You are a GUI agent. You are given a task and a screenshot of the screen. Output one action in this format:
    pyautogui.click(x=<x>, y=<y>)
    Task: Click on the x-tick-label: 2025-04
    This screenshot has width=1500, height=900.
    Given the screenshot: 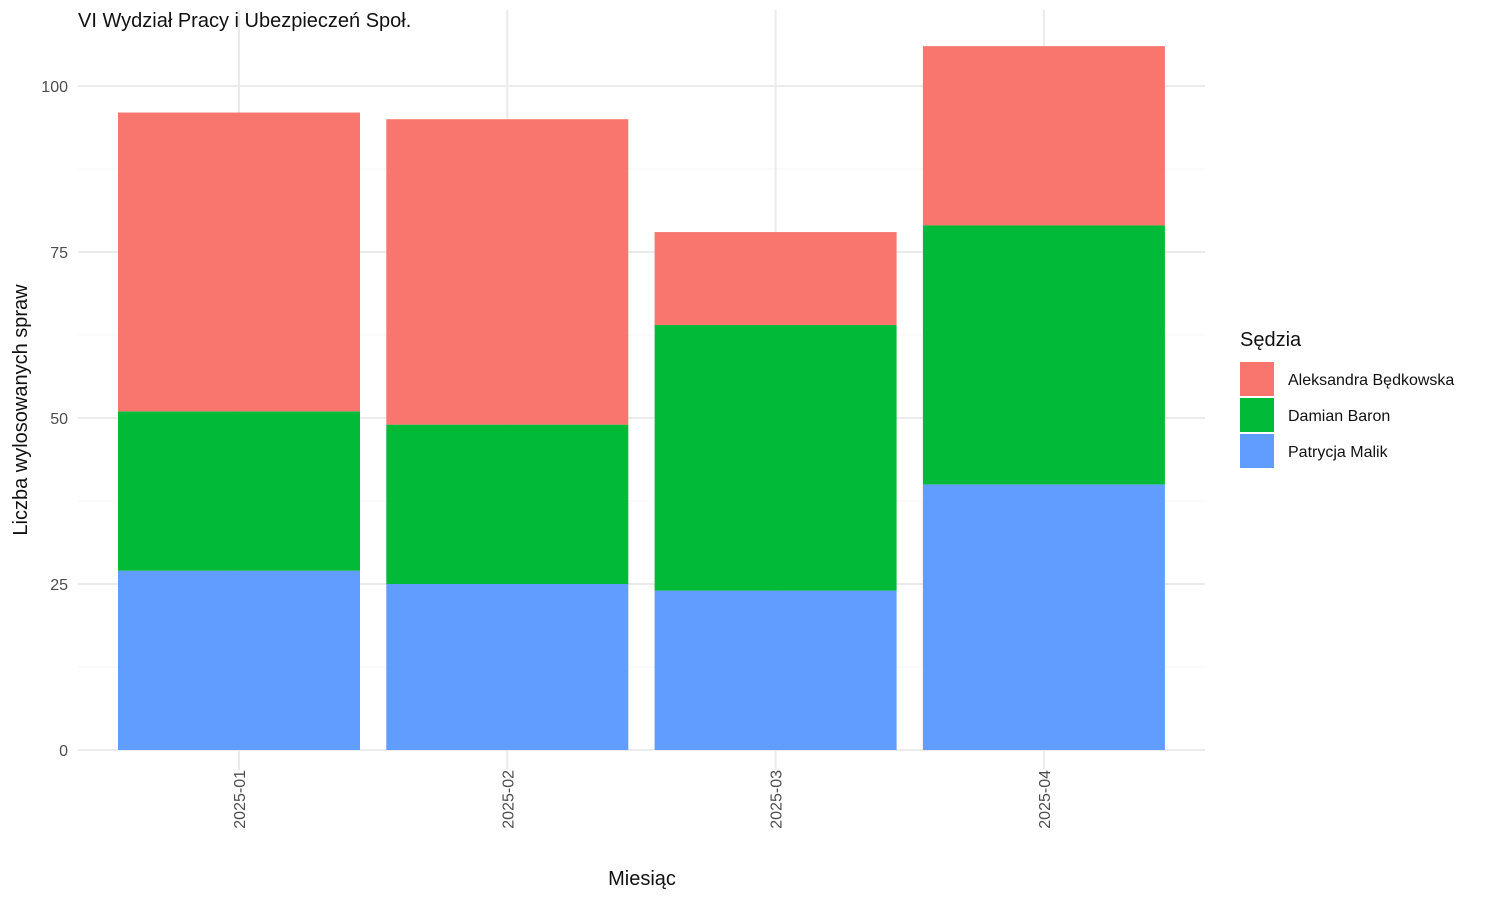 What is the action you would take?
    pyautogui.click(x=1045, y=799)
    